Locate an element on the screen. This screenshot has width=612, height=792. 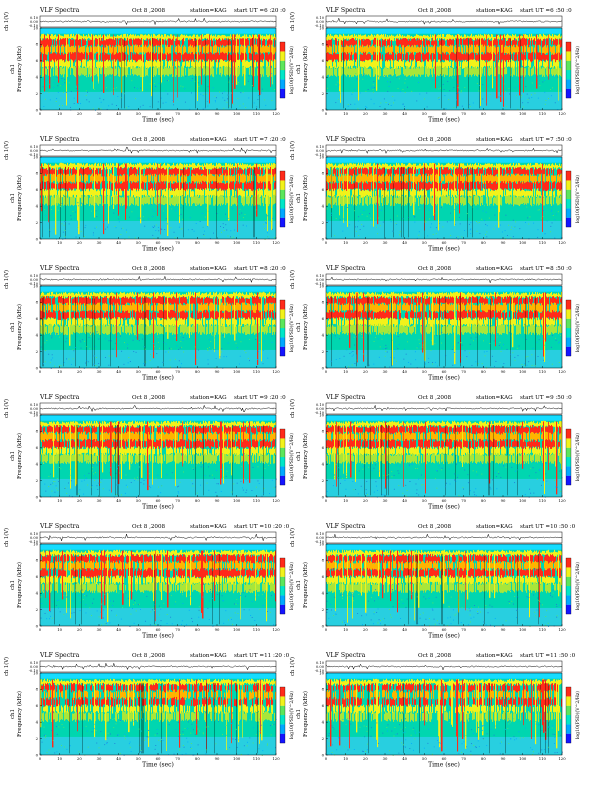
time-tick-label: 20 is located at coordinates (365, 113).